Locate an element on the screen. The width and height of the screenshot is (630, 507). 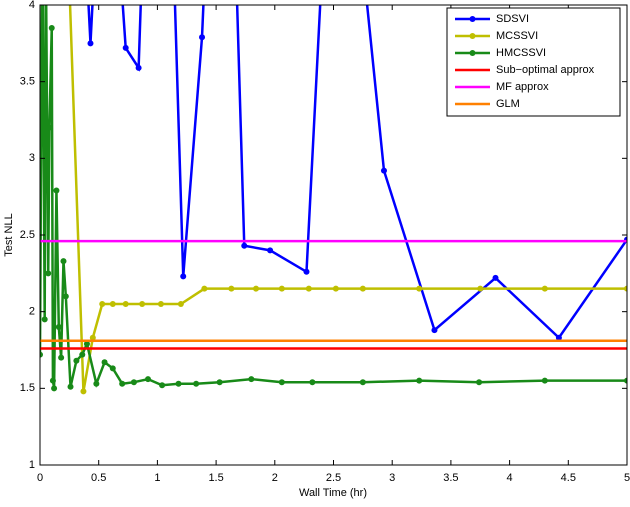
x-tick-label: 2 is located at coordinates (275, 478).